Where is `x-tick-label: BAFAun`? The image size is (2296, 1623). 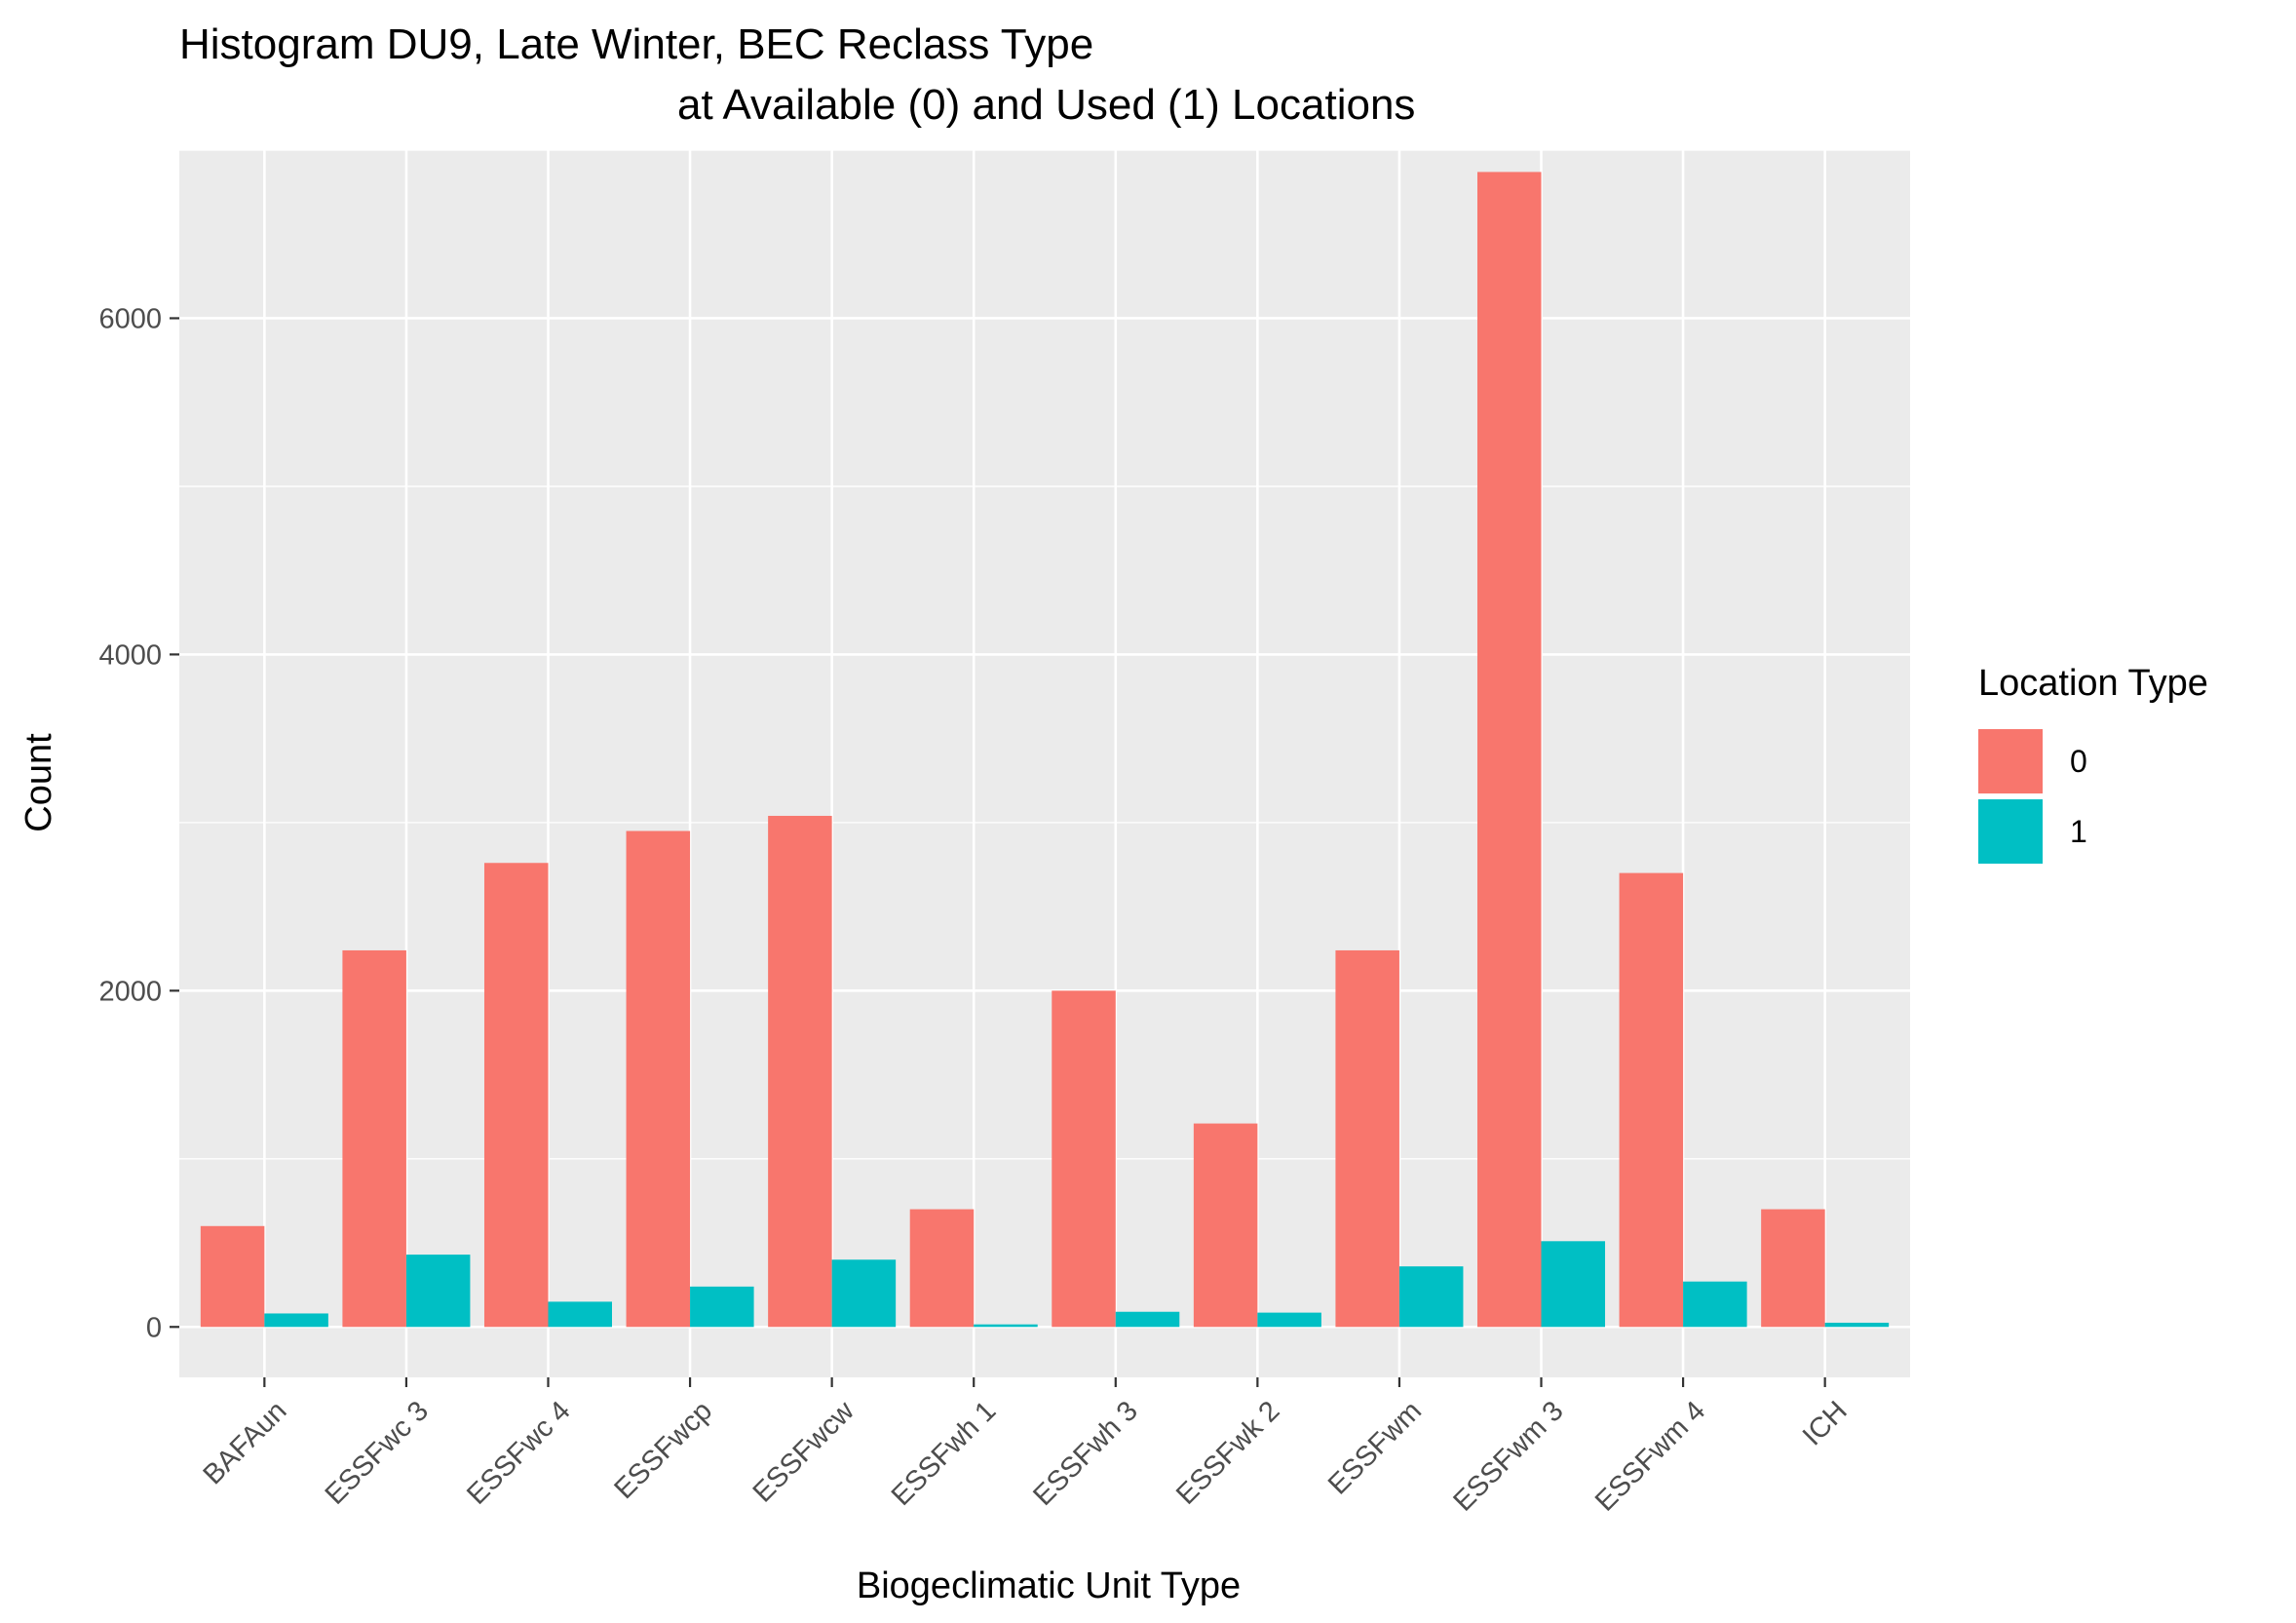 x-tick-label: BAFAun is located at coordinates (245, 1443).